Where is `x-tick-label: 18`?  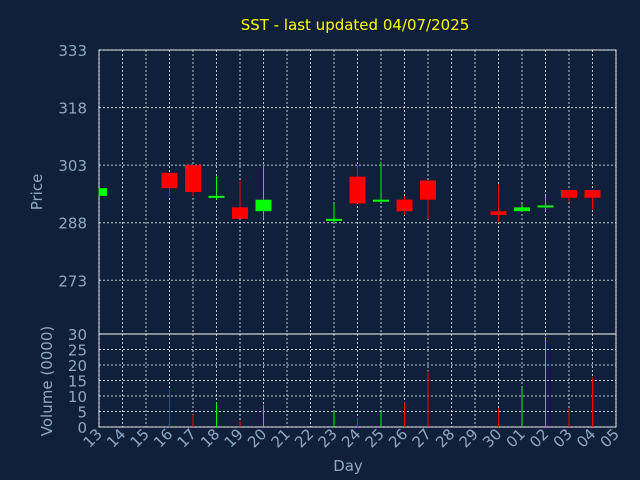
x-tick-label: 18 is located at coordinates (210, 438).